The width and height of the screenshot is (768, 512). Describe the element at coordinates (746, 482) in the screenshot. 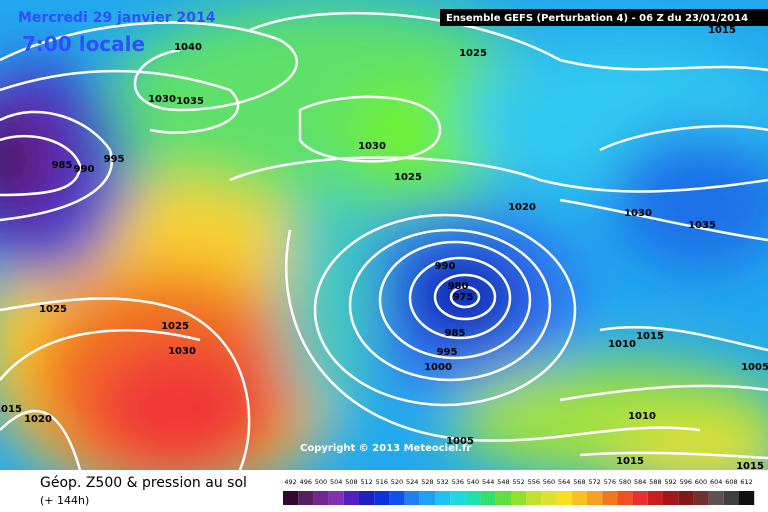

I see `scale-label: 612` at that location.